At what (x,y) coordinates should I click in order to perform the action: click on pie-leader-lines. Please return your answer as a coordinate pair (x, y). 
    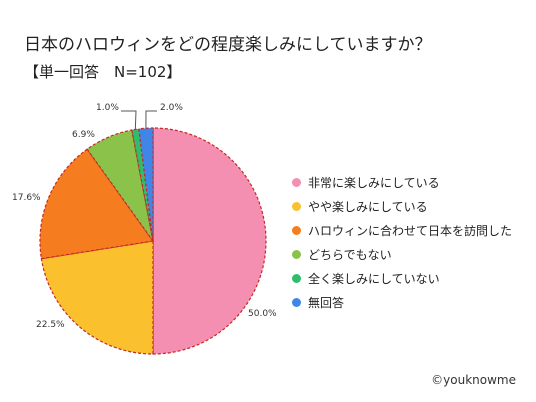
    Looking at the image, I should click on (139, 120).